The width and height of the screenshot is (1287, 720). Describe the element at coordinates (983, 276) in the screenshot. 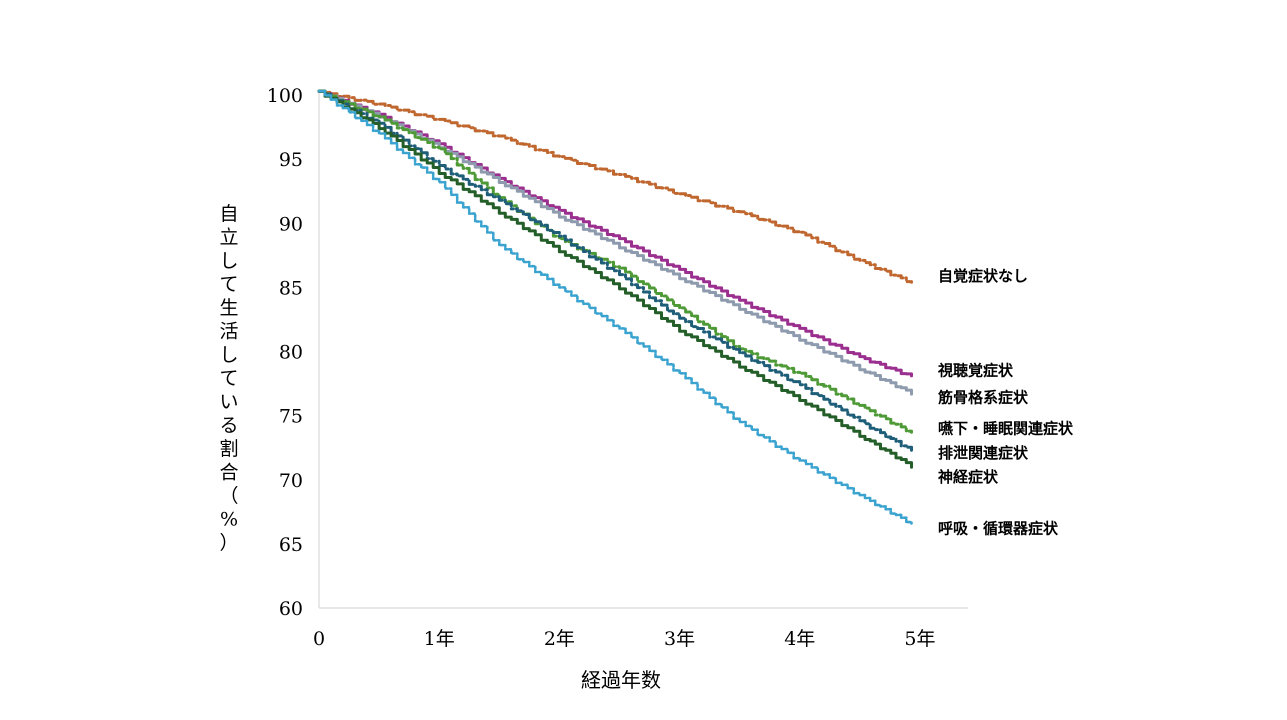

I see `series-label: 自覚症状なし` at that location.